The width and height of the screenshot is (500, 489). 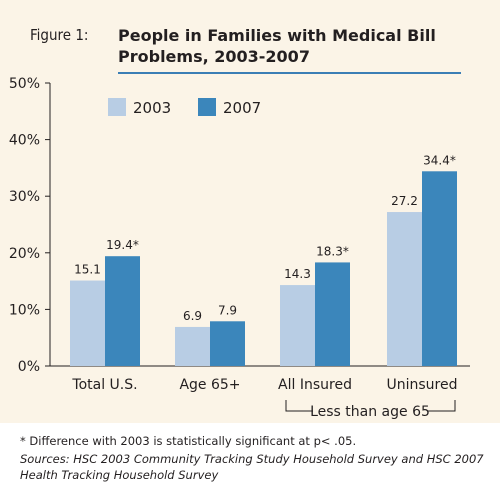 I want to click on group-annotation: Less than age 65, so click(x=370, y=412).